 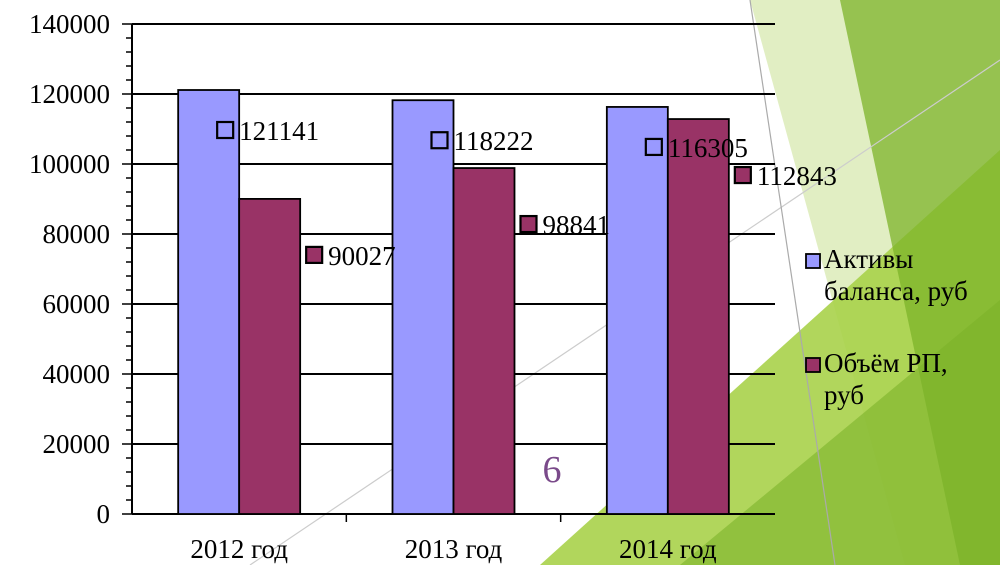 I want to click on y-tick-label: 40000, so click(x=77, y=374).